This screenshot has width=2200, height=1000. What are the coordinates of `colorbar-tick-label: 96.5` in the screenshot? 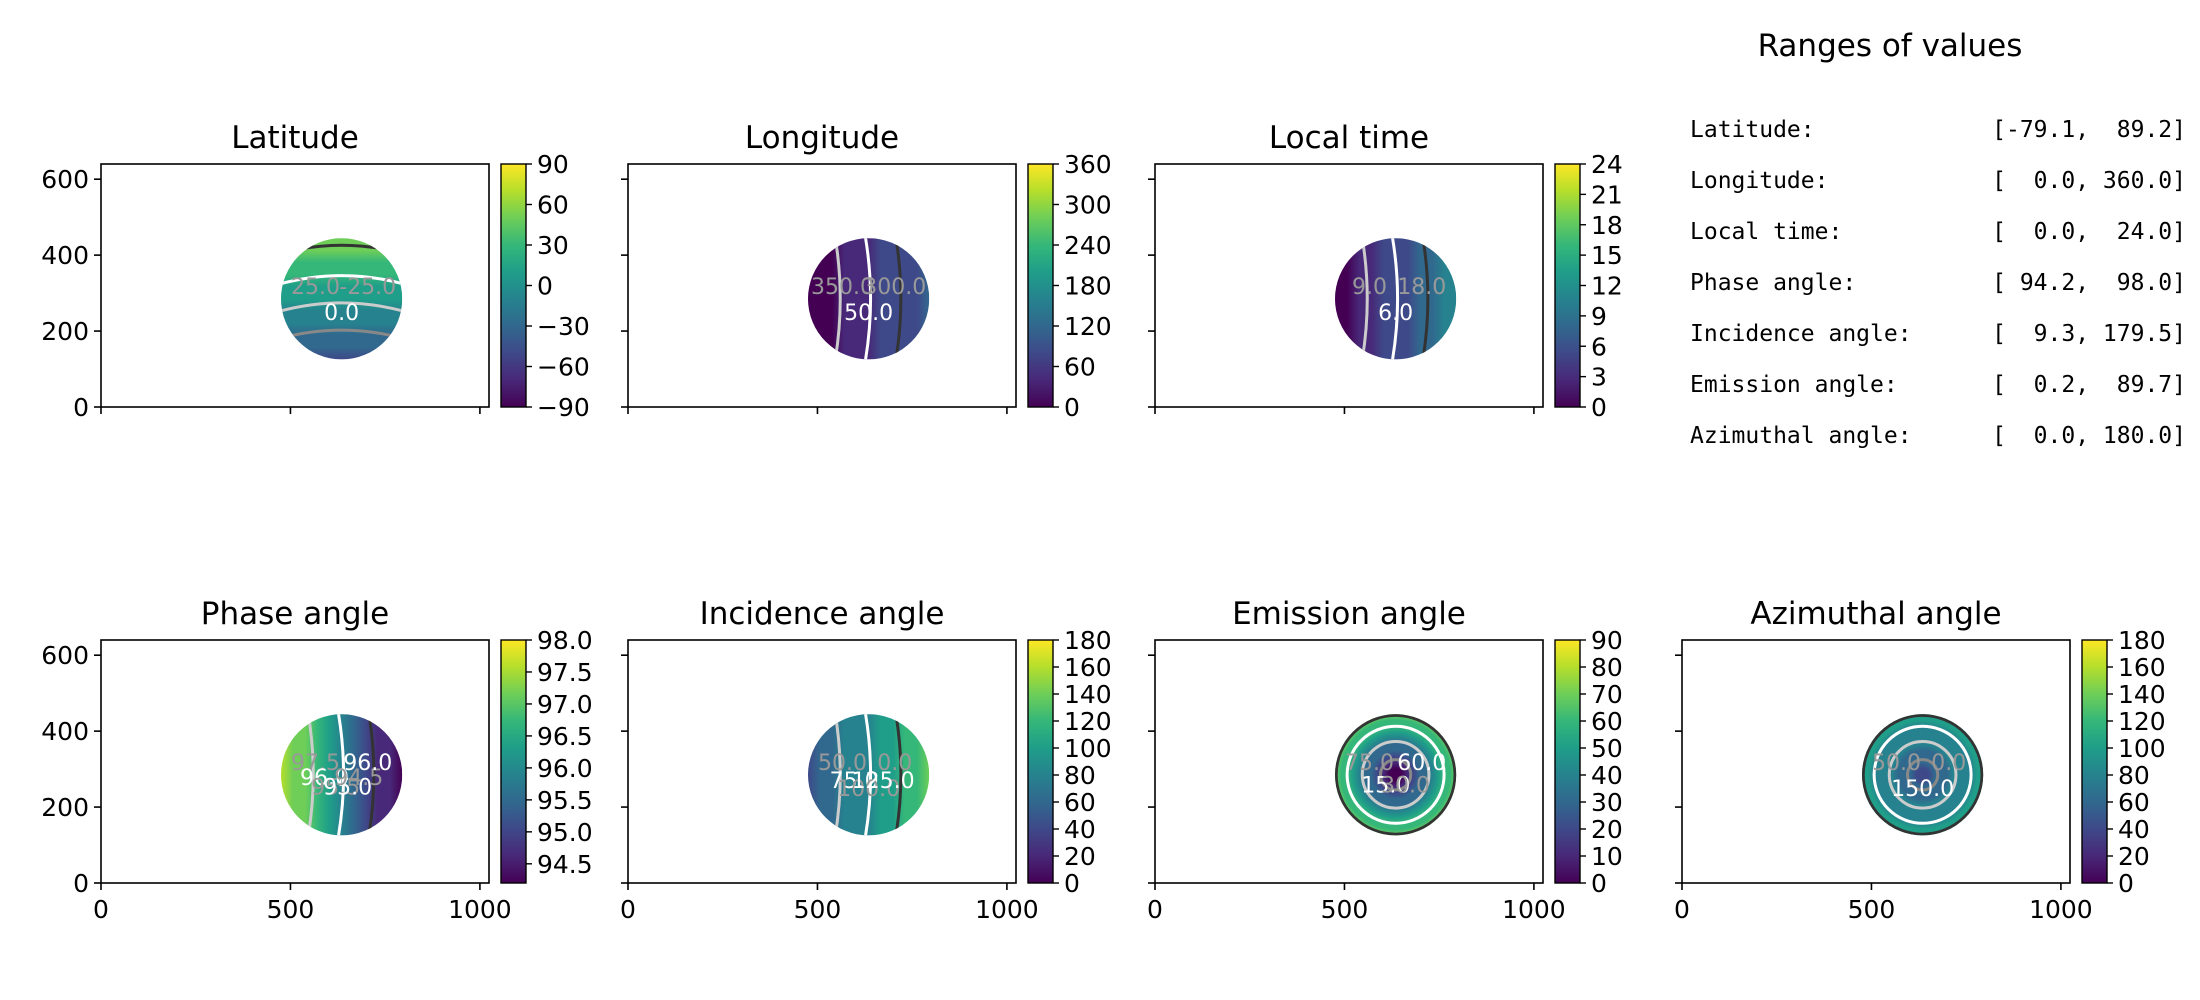 It's located at (565, 736).